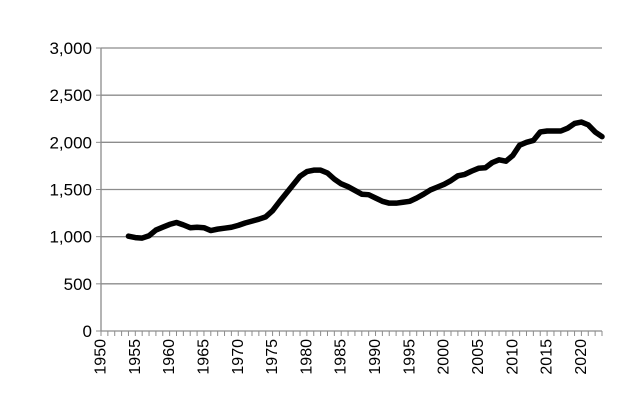  Describe the element at coordinates (547, 357) in the screenshot. I see `x-tick-label: 2015` at that location.